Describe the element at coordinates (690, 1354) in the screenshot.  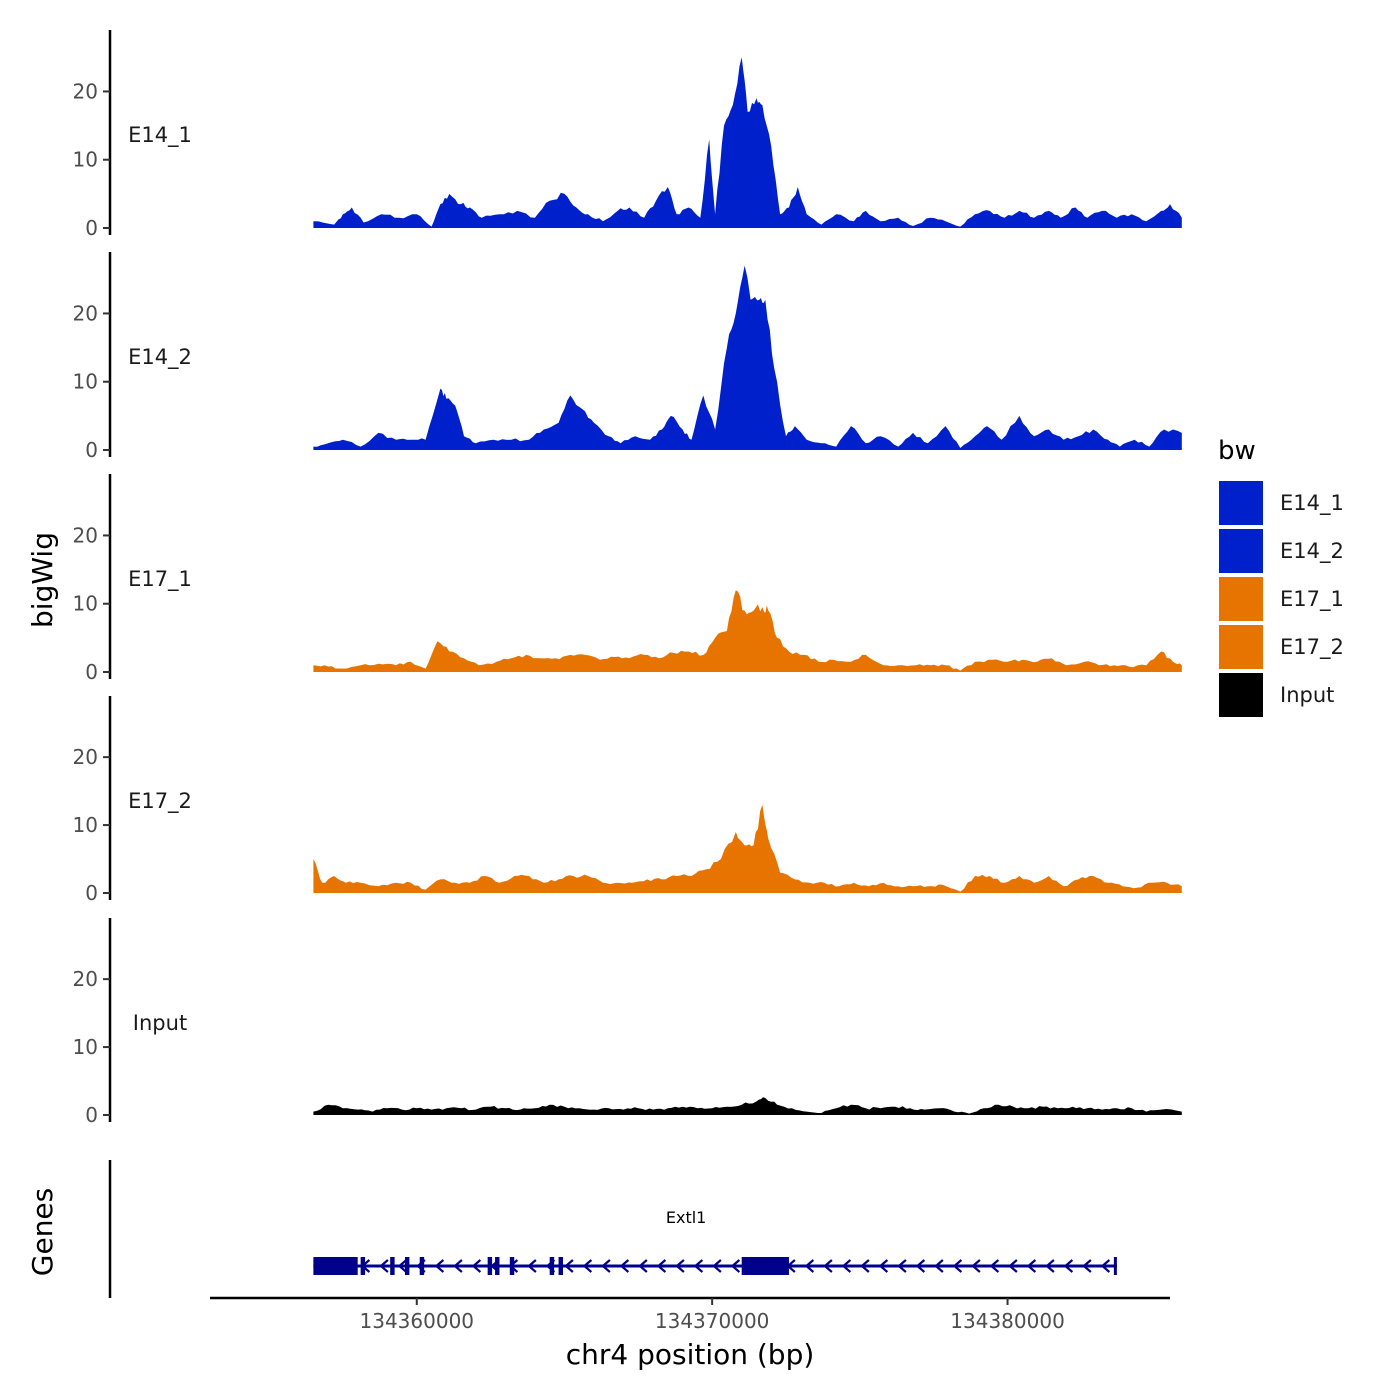
I see `x-axis-title: chr4 position (bp)` at that location.